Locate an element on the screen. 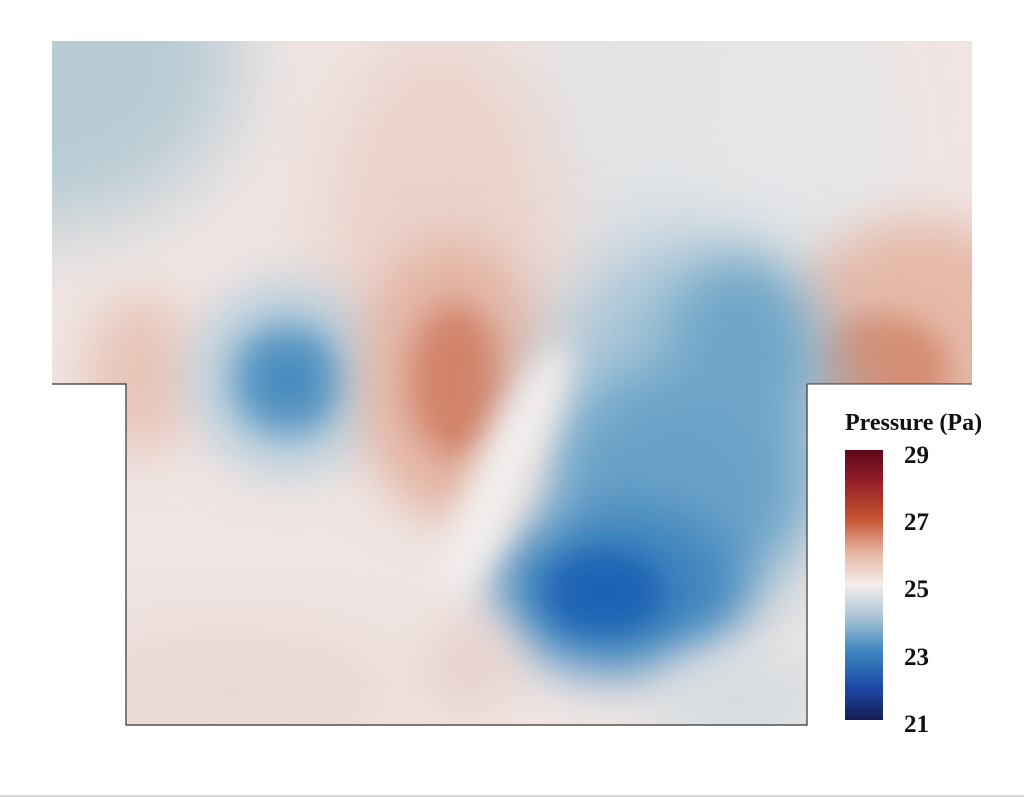 This screenshot has height=797, width=1024. colorbar-tick-23: 23 is located at coordinates (916, 657).